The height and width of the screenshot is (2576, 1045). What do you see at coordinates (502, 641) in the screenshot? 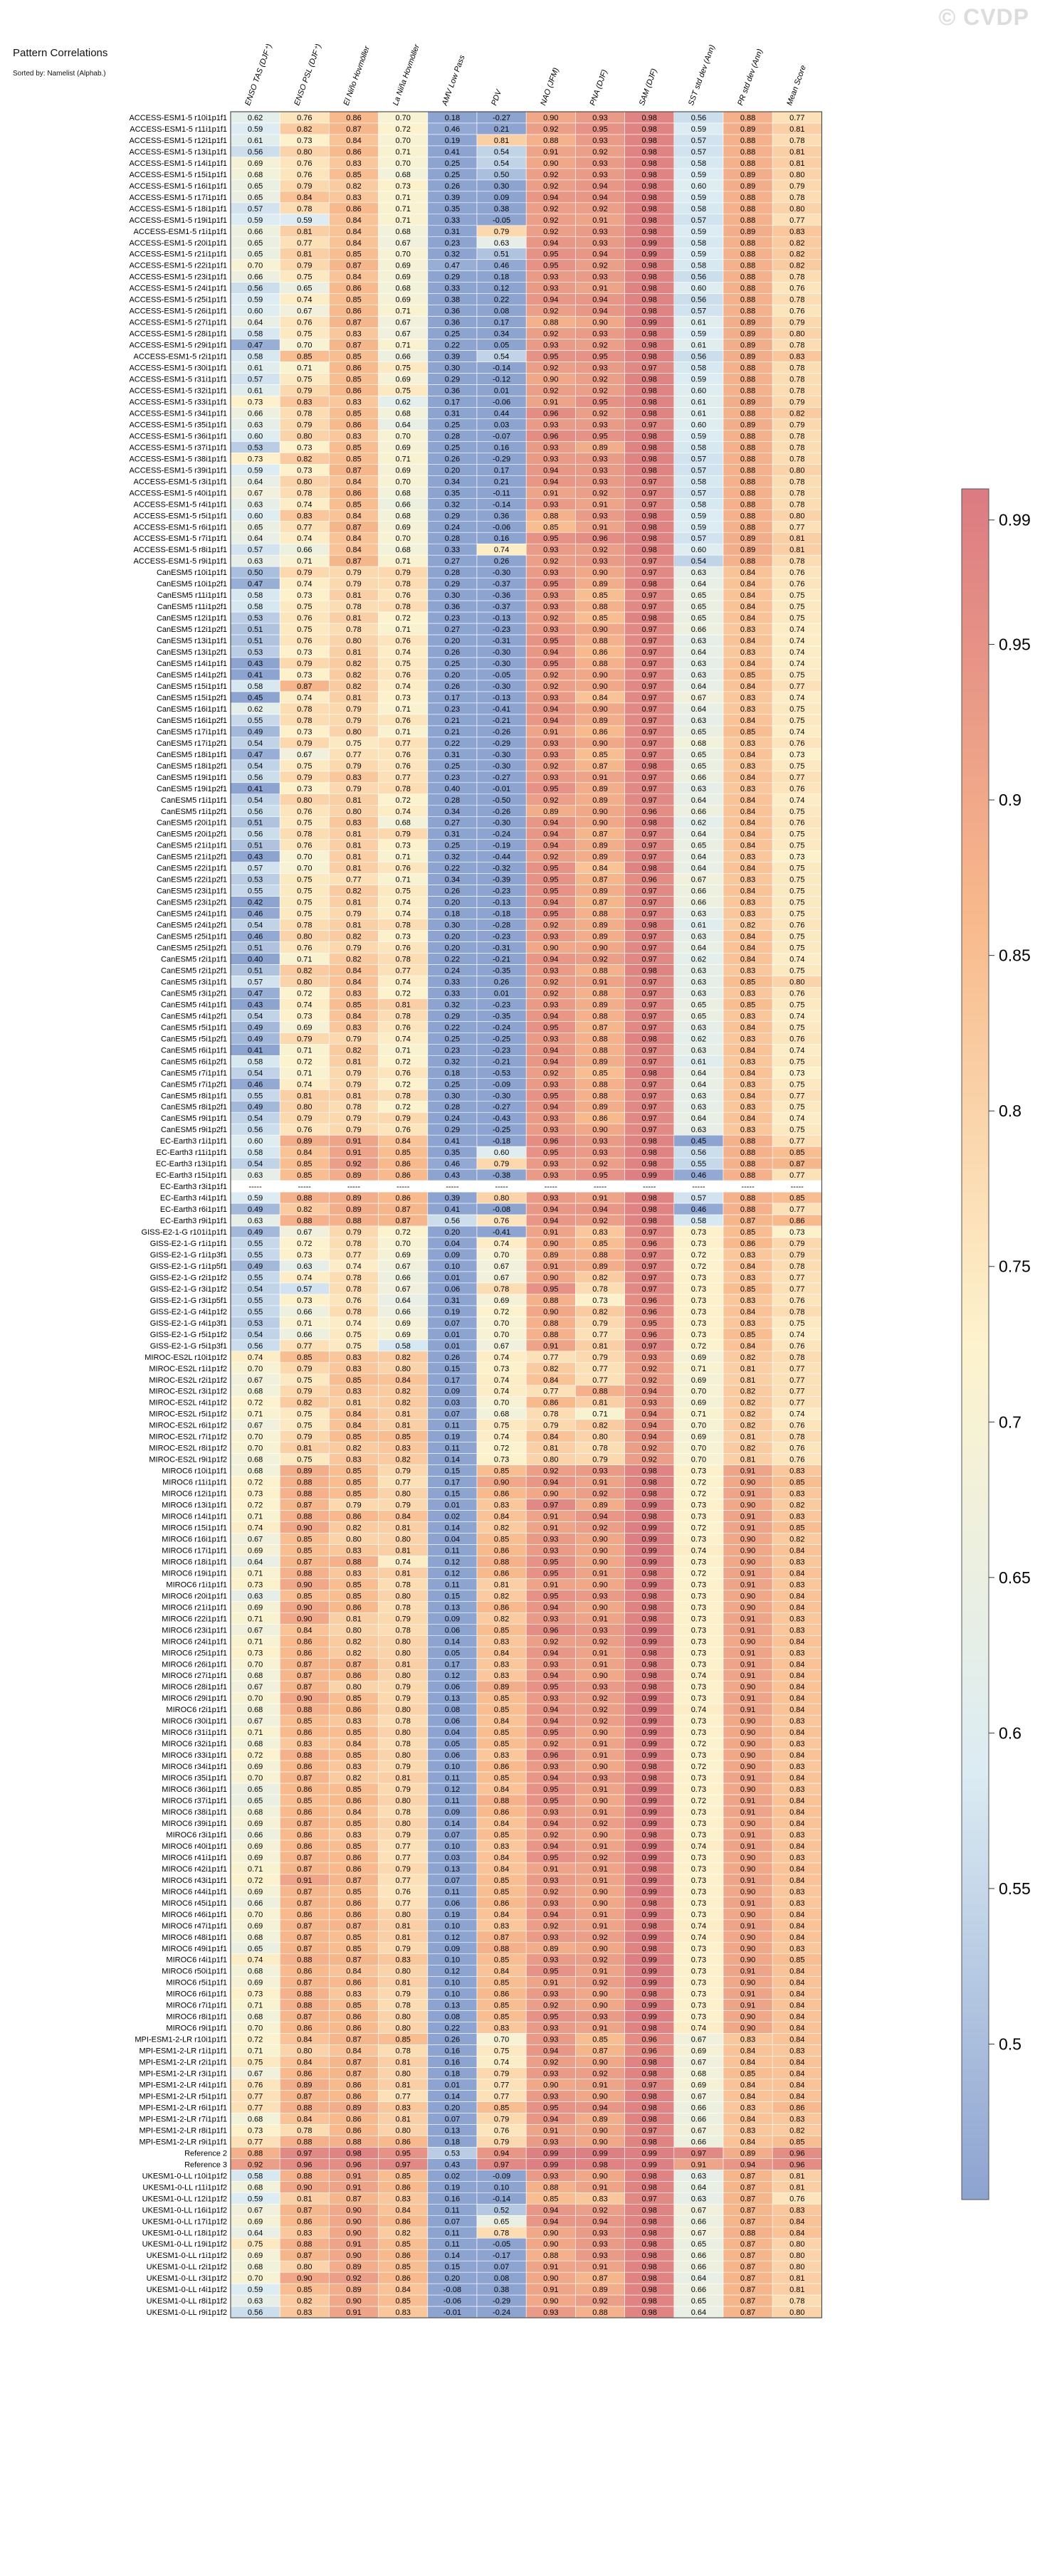
I see `cell-value: -0.31` at bounding box center [502, 641].